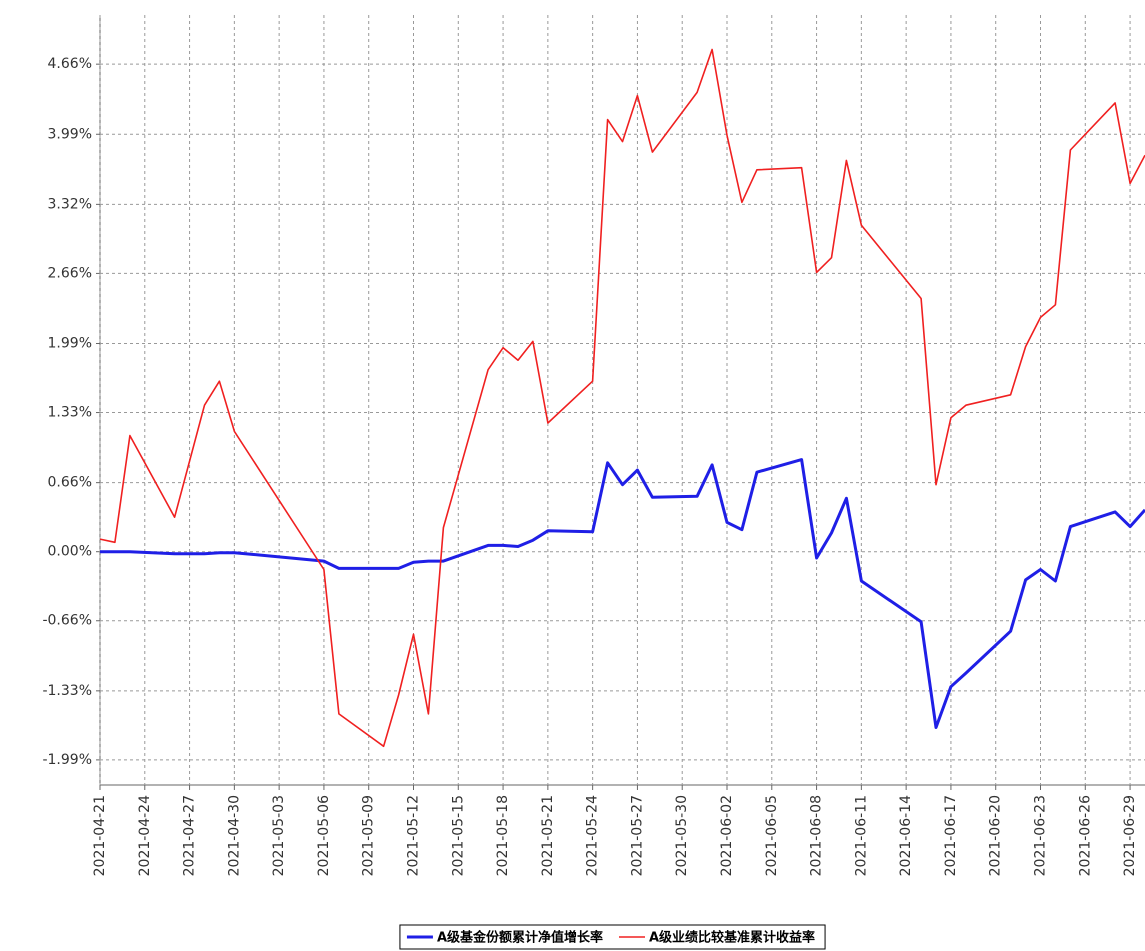 This screenshot has height=951, width=1145. What do you see at coordinates (70, 344) in the screenshot?
I see `y-tick-label: 1.99%` at bounding box center [70, 344].